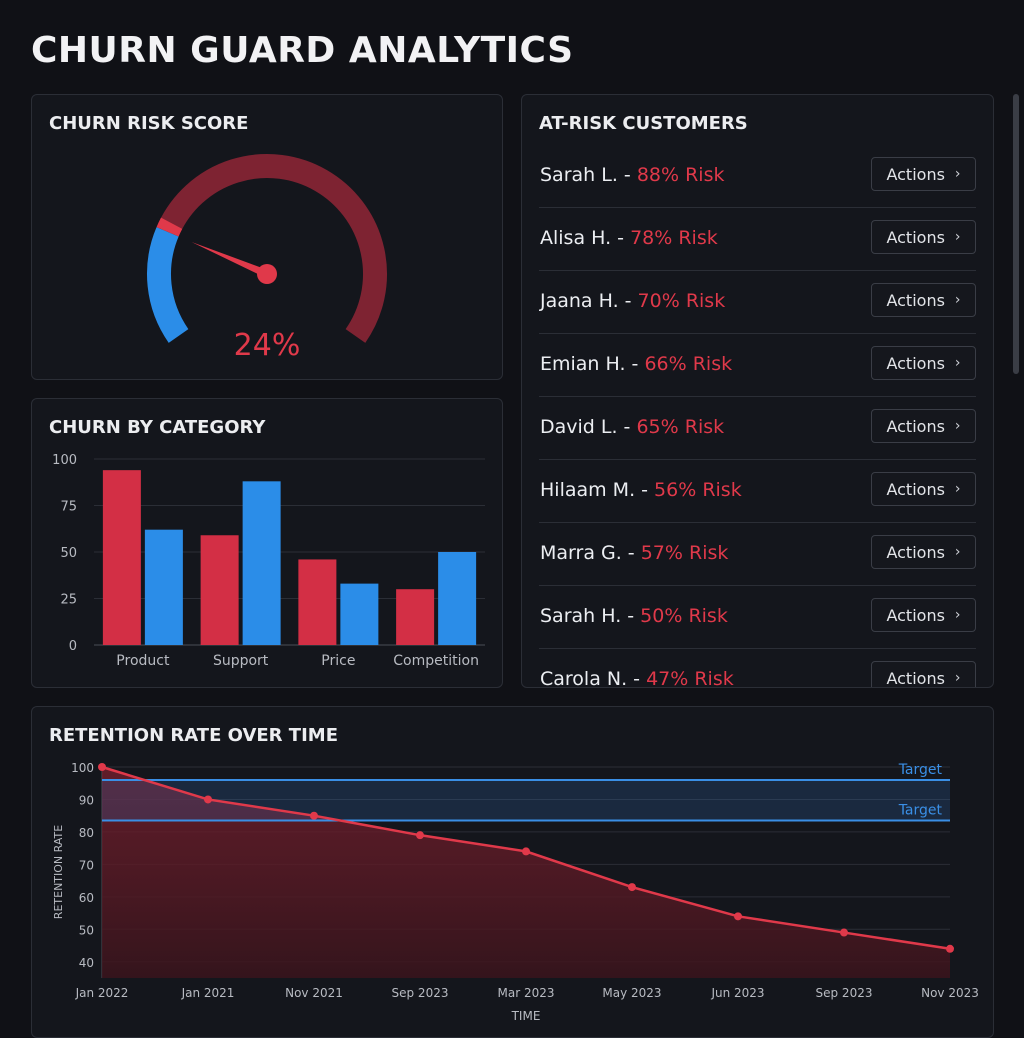 This screenshot has height=1038, width=1024. What do you see at coordinates (588, 427) in the screenshot?
I see `customer-name: David L. -` at bounding box center [588, 427].